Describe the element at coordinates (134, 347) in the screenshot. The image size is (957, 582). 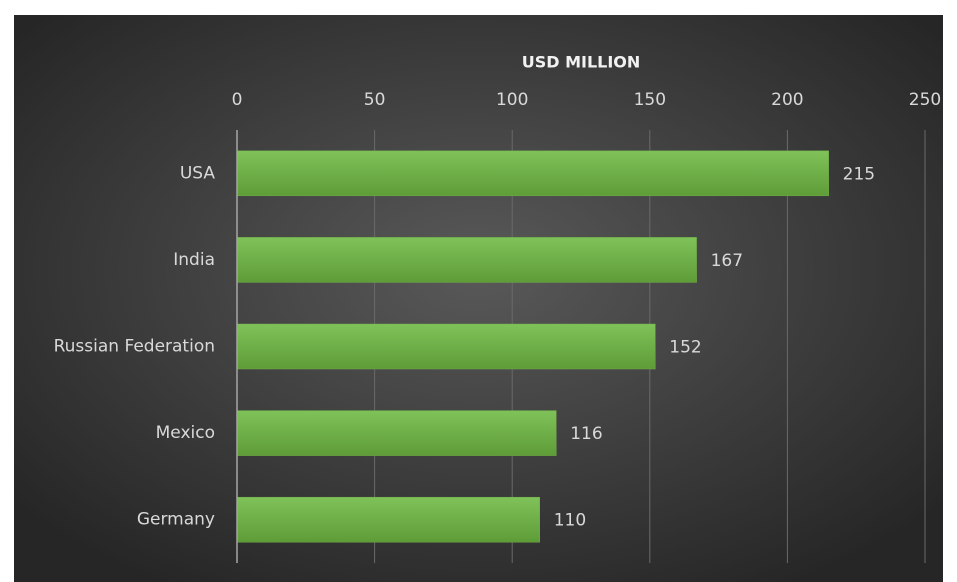
I see `y-tick-label: Russian Federation` at that location.